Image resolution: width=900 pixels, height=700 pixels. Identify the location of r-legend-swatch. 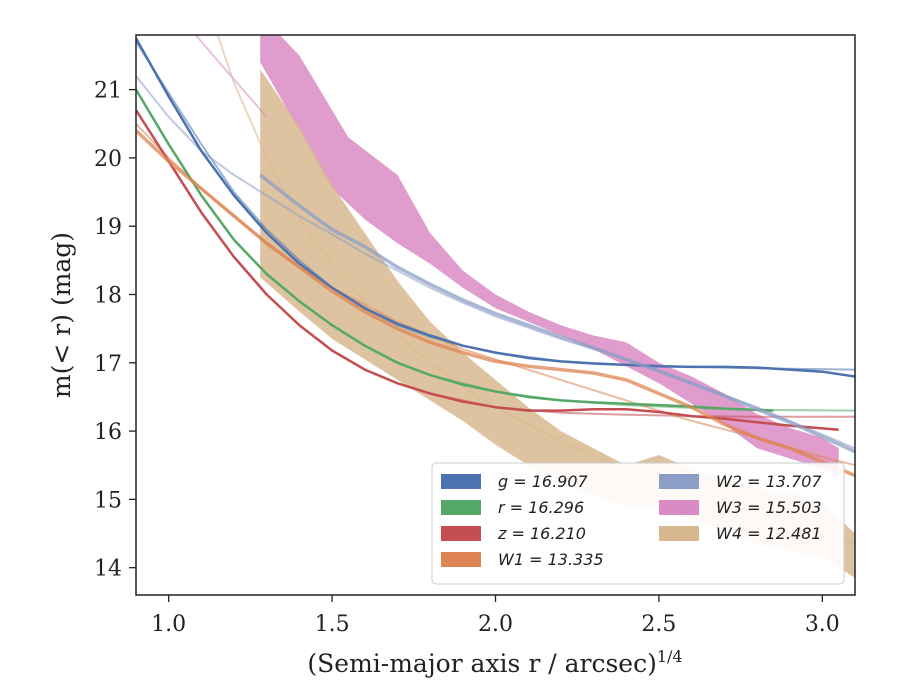
(461, 507).